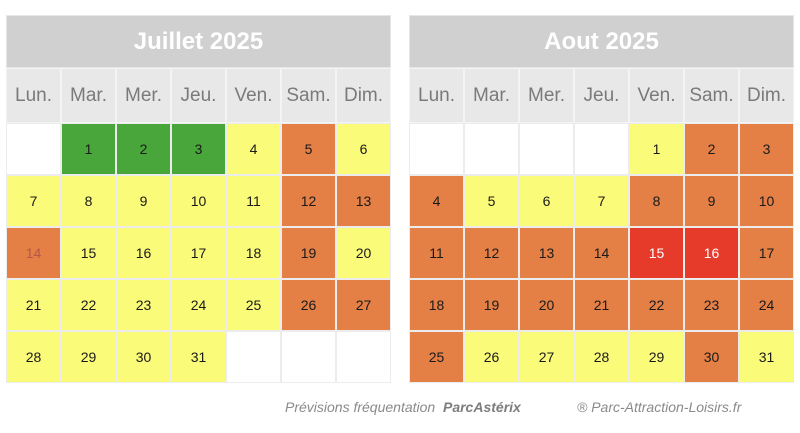  Describe the element at coordinates (601, 41) in the screenshot. I see `calendar-title: Aout 2025` at that location.